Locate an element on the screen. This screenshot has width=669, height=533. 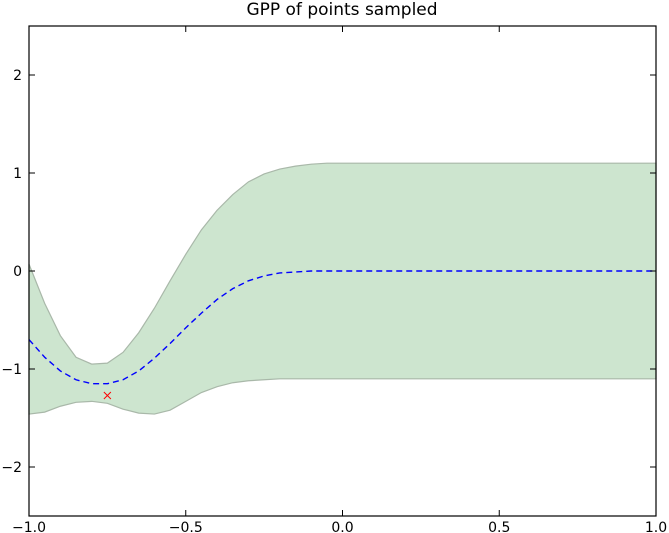
x-tick-label: 0.0 is located at coordinates (342, 526).